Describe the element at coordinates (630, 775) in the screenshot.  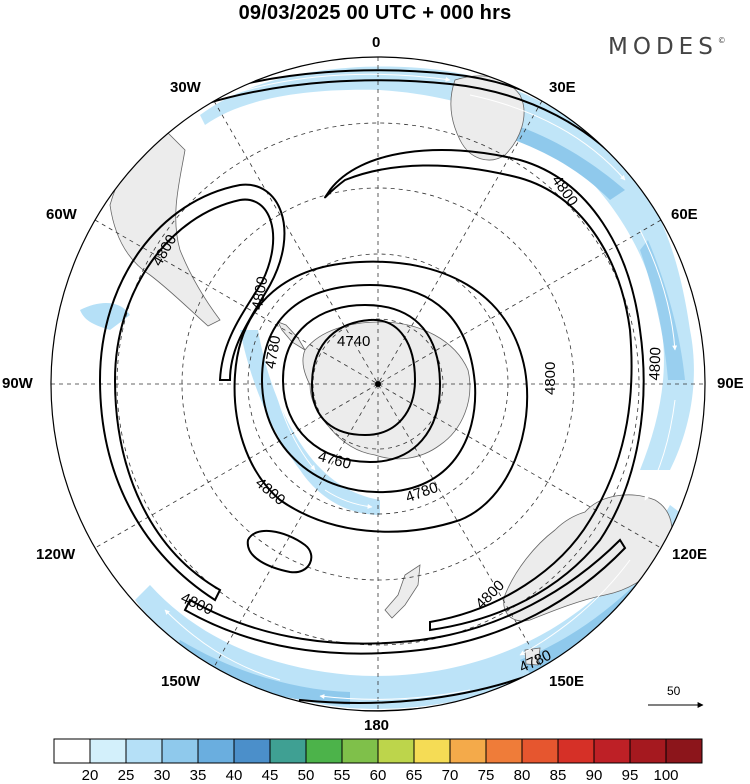
I see `colorbar-label: 95` at that location.